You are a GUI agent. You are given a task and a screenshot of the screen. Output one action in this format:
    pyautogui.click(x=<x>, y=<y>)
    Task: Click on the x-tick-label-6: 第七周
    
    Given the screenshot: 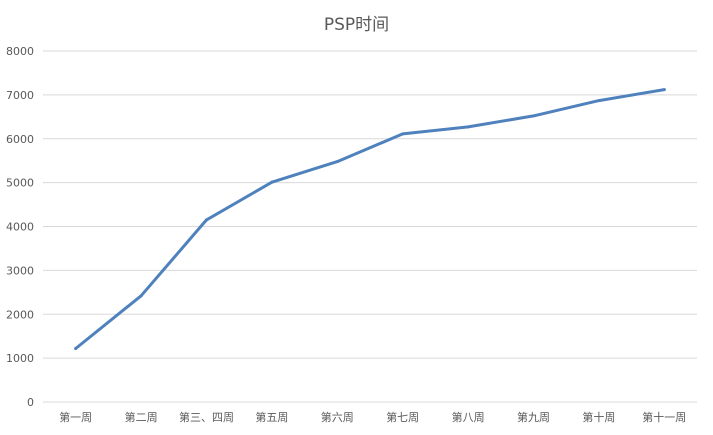 What is the action you would take?
    pyautogui.click(x=402, y=417)
    